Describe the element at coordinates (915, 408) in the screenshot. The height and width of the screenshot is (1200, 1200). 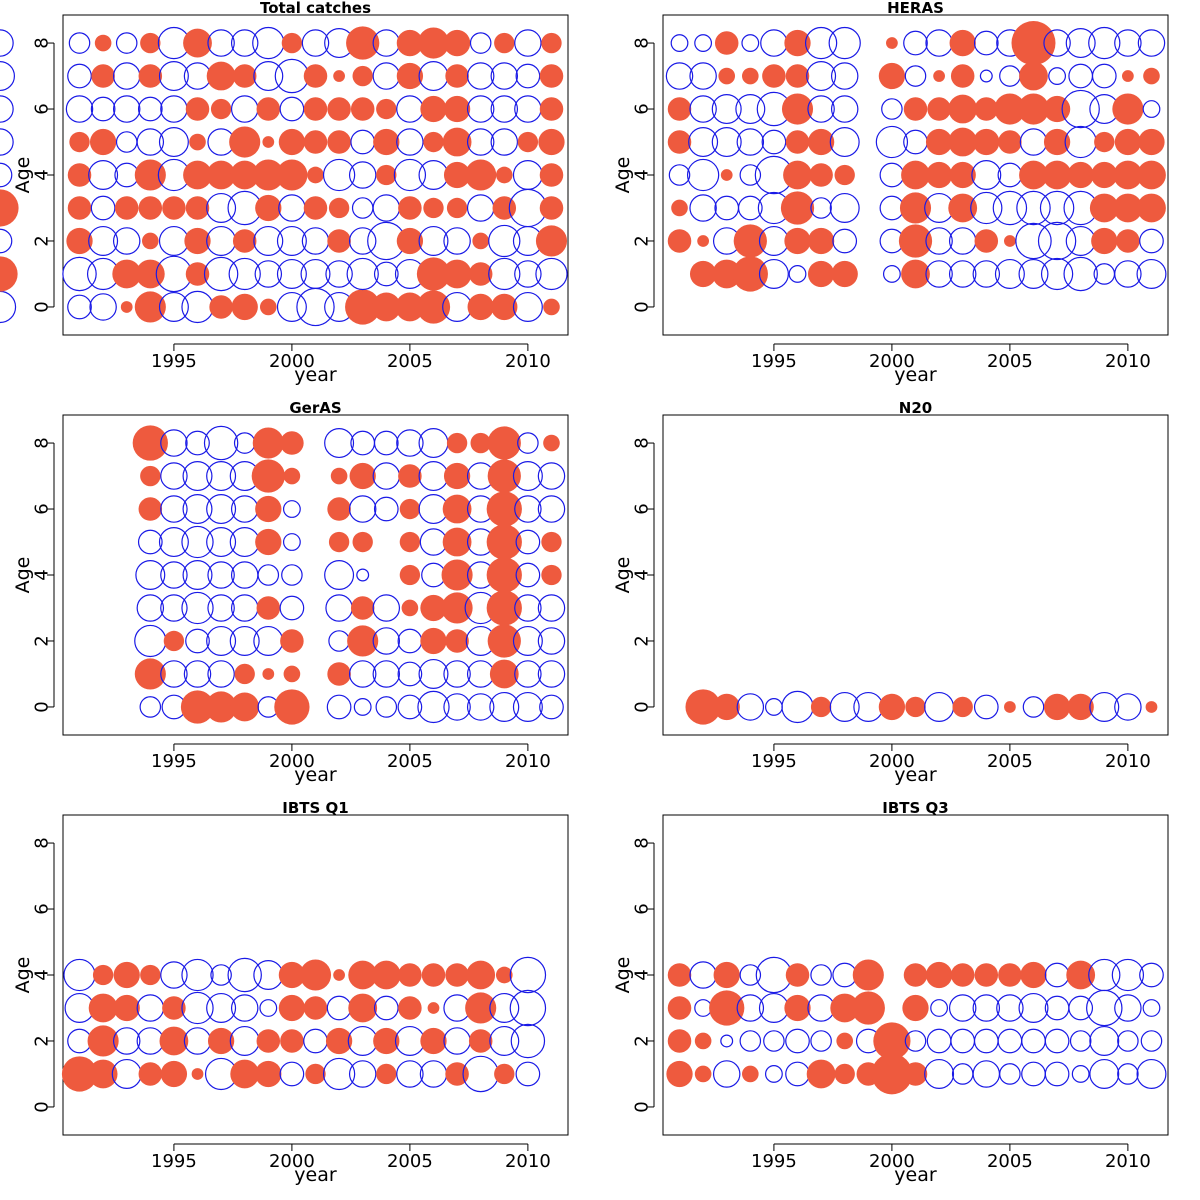
I see `panel-title: N20` at that location.